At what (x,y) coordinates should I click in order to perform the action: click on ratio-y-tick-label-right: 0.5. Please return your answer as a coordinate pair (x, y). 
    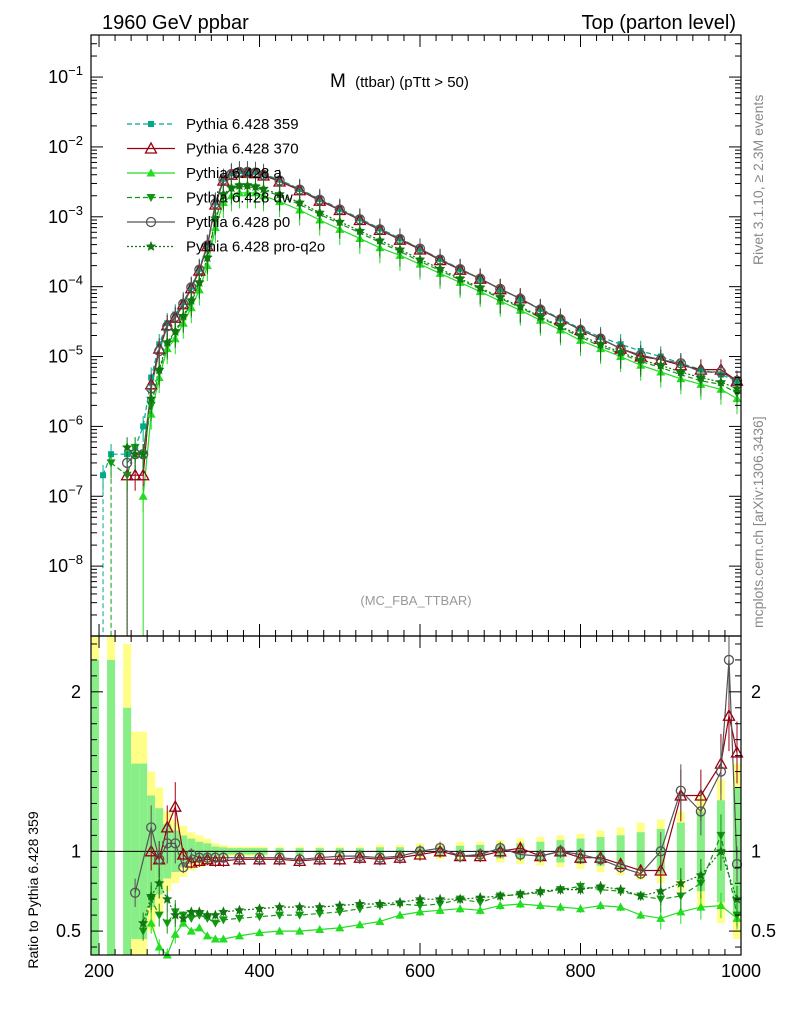
    Looking at the image, I should click on (763, 931).